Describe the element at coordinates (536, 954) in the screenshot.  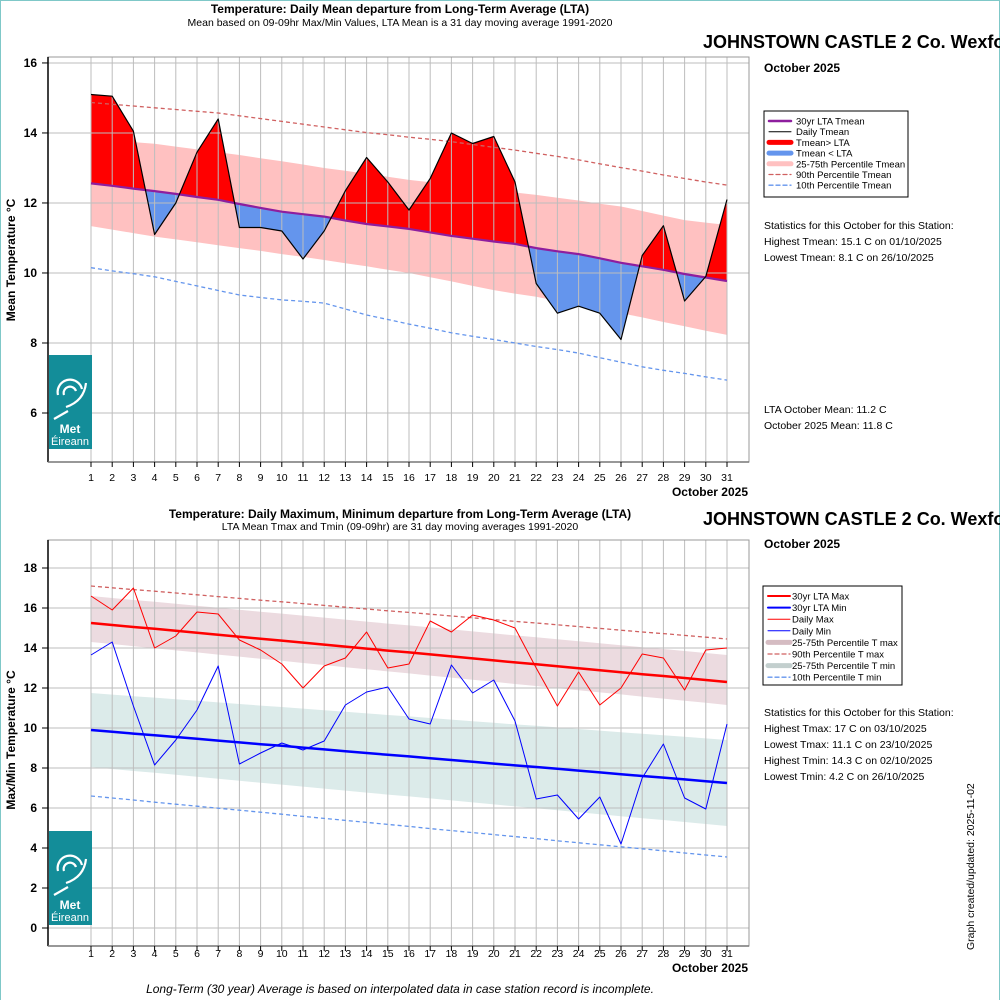
I see `x-tick-label: 22` at that location.